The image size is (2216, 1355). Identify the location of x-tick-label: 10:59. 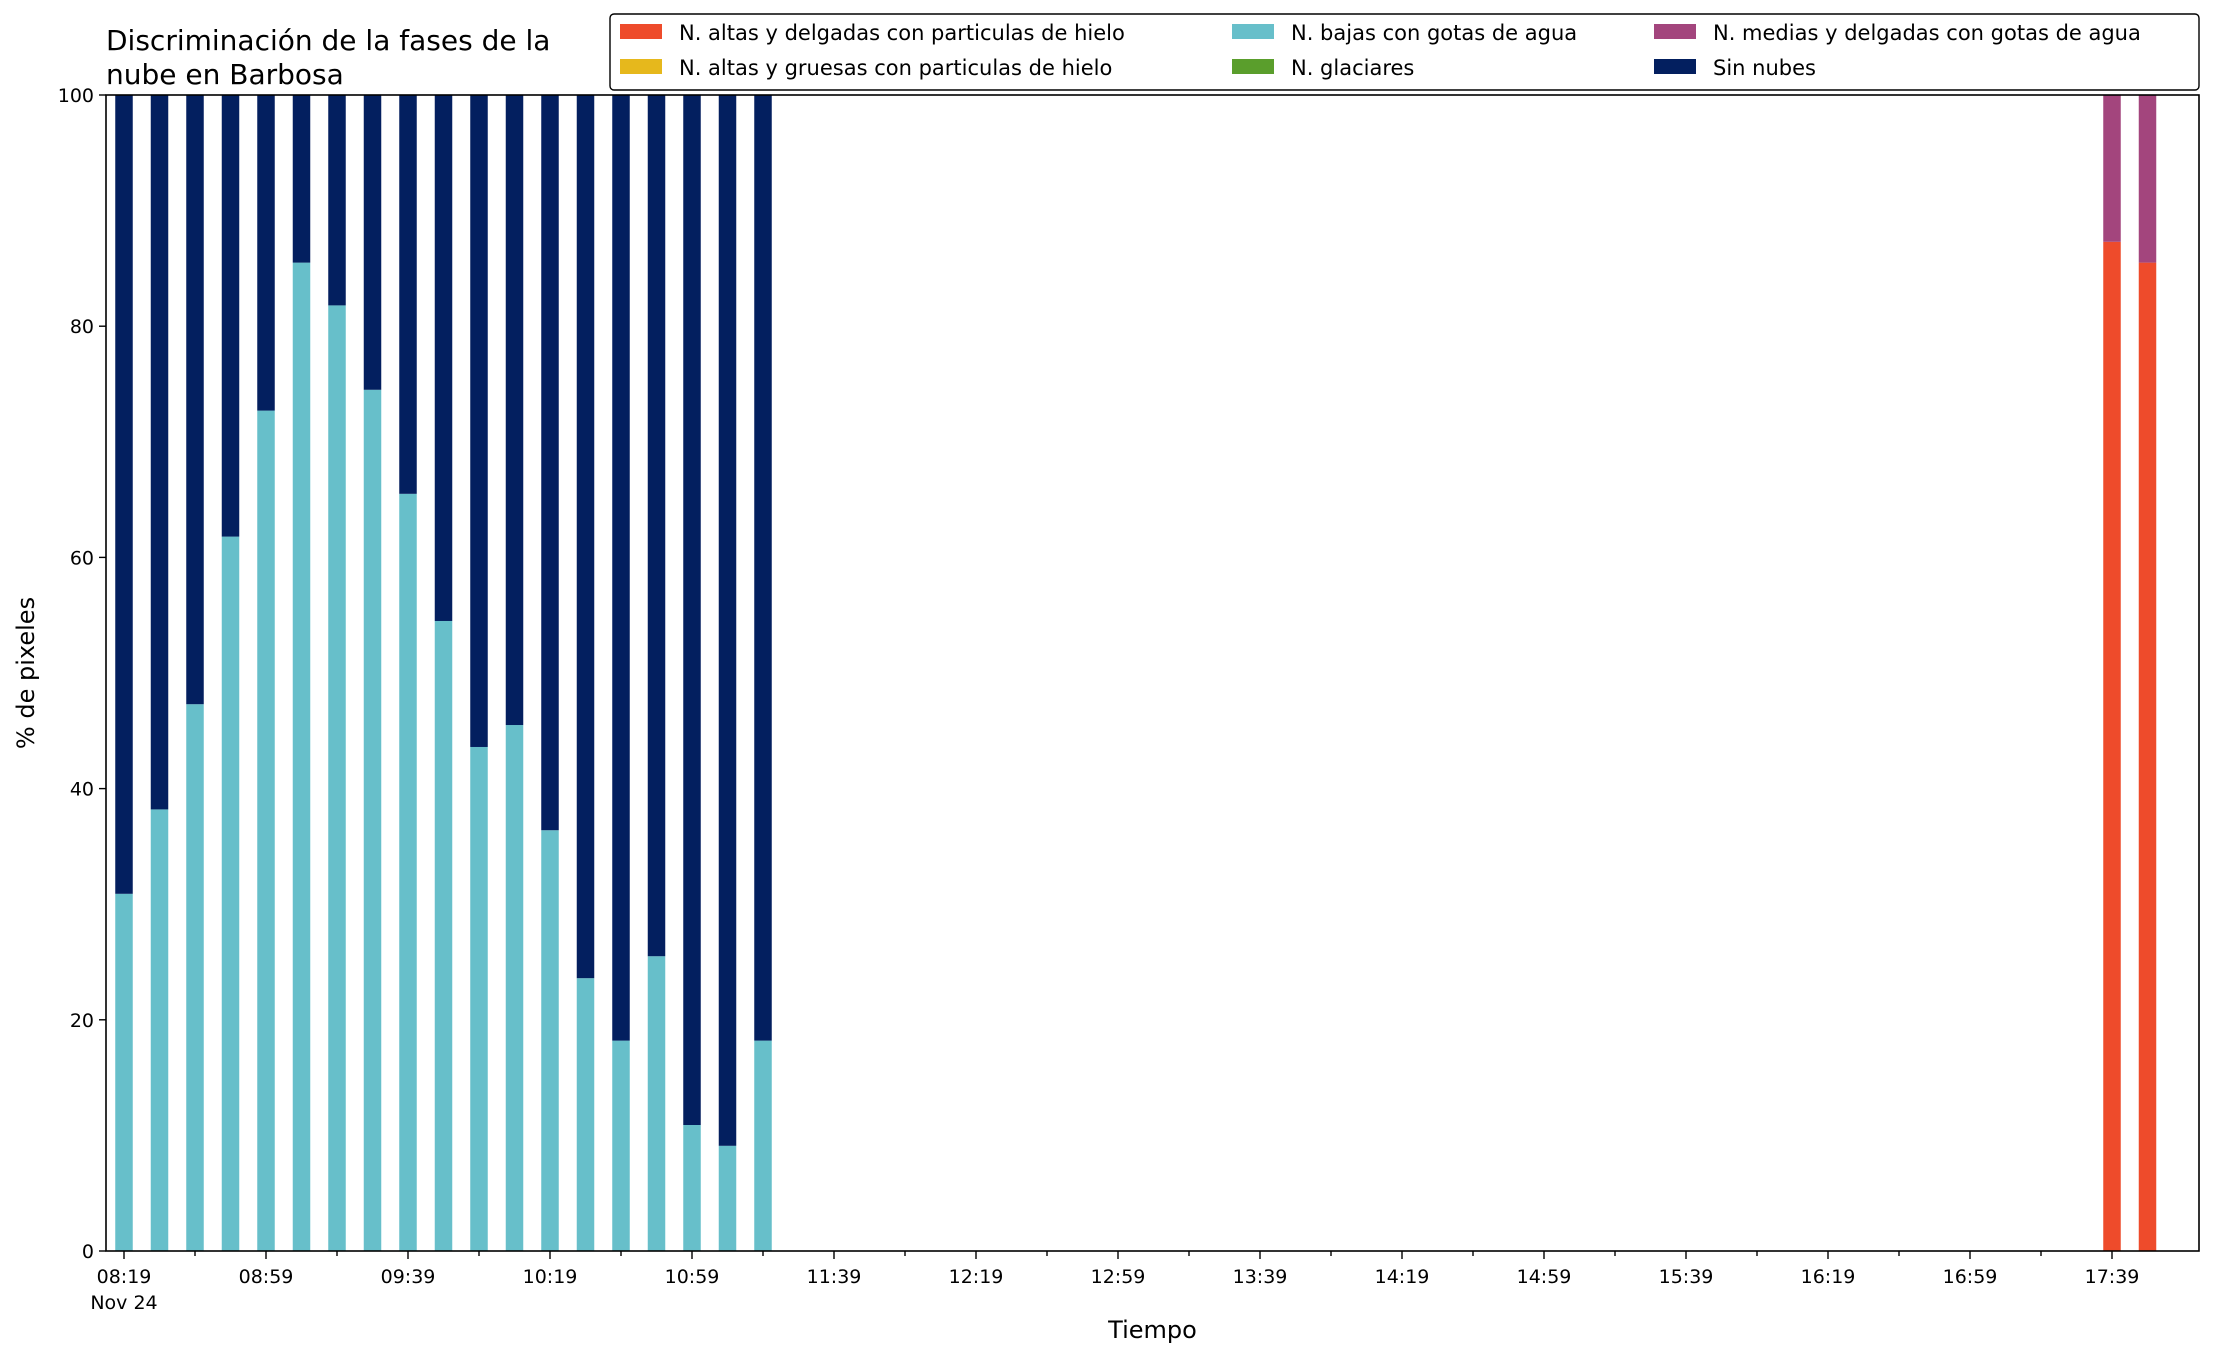
(692, 1277).